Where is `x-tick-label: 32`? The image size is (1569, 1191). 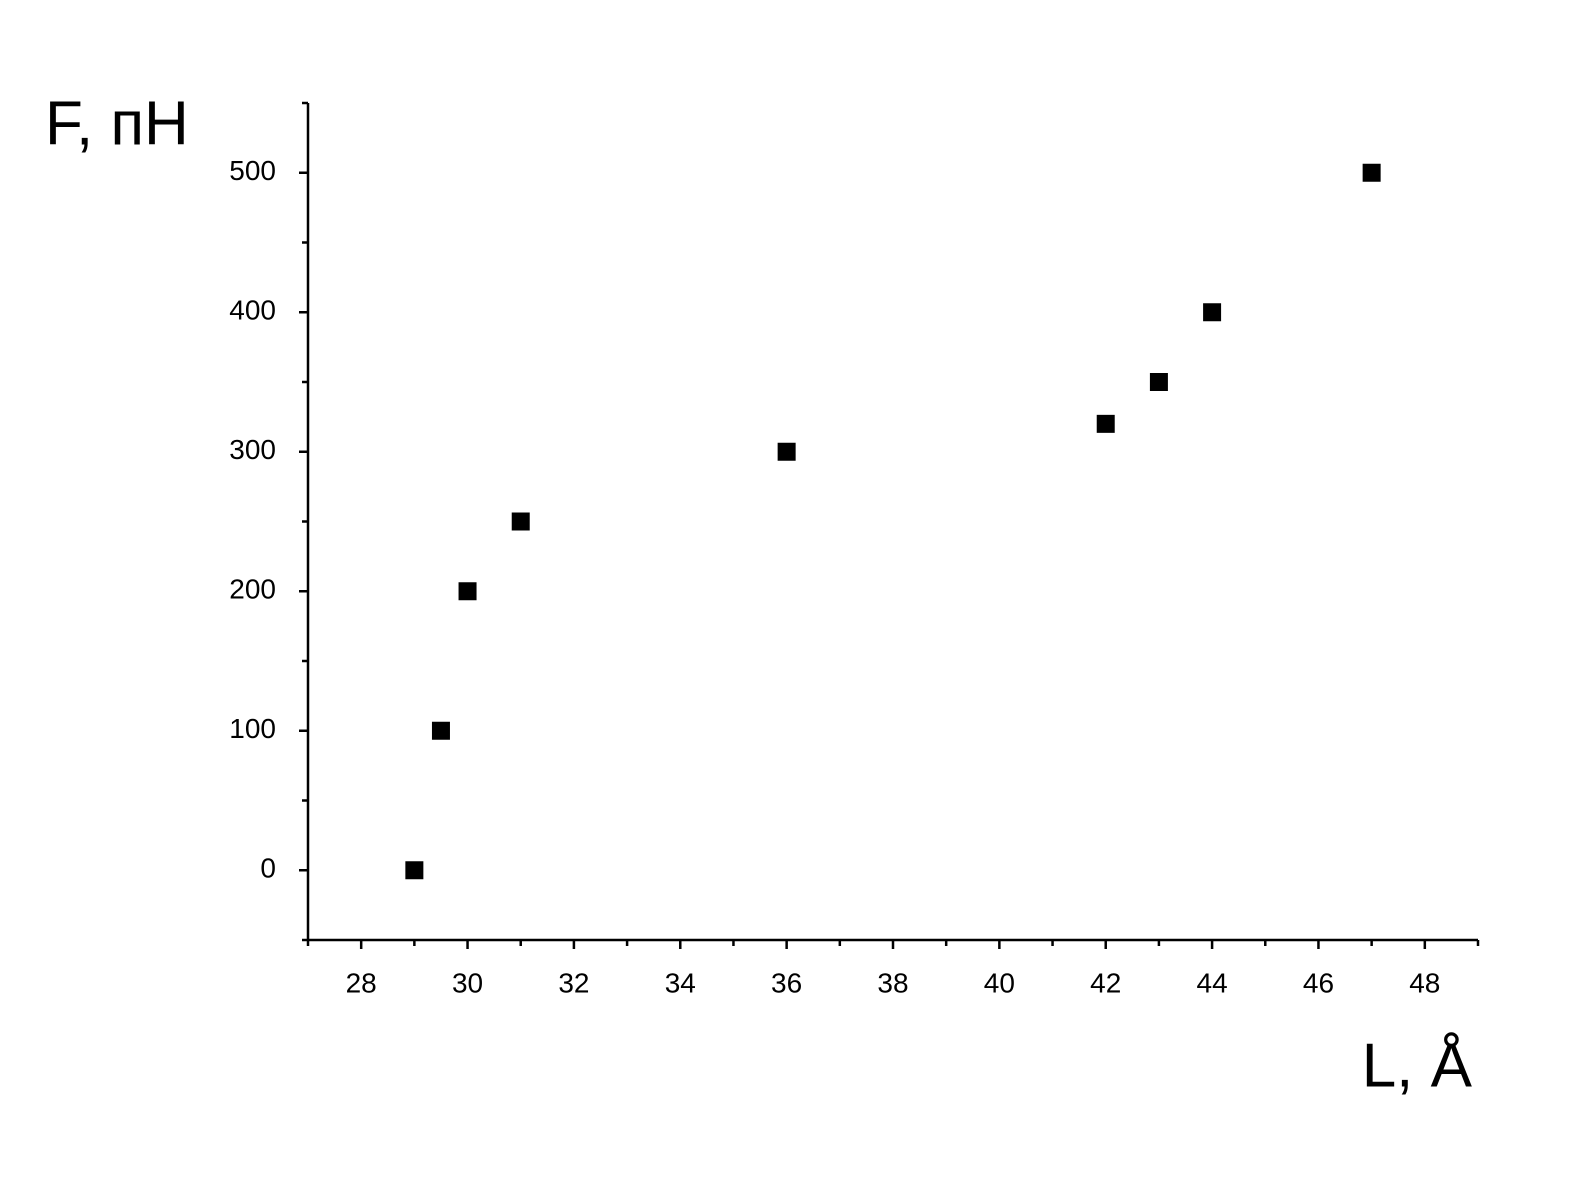 x-tick-label: 32 is located at coordinates (573, 982).